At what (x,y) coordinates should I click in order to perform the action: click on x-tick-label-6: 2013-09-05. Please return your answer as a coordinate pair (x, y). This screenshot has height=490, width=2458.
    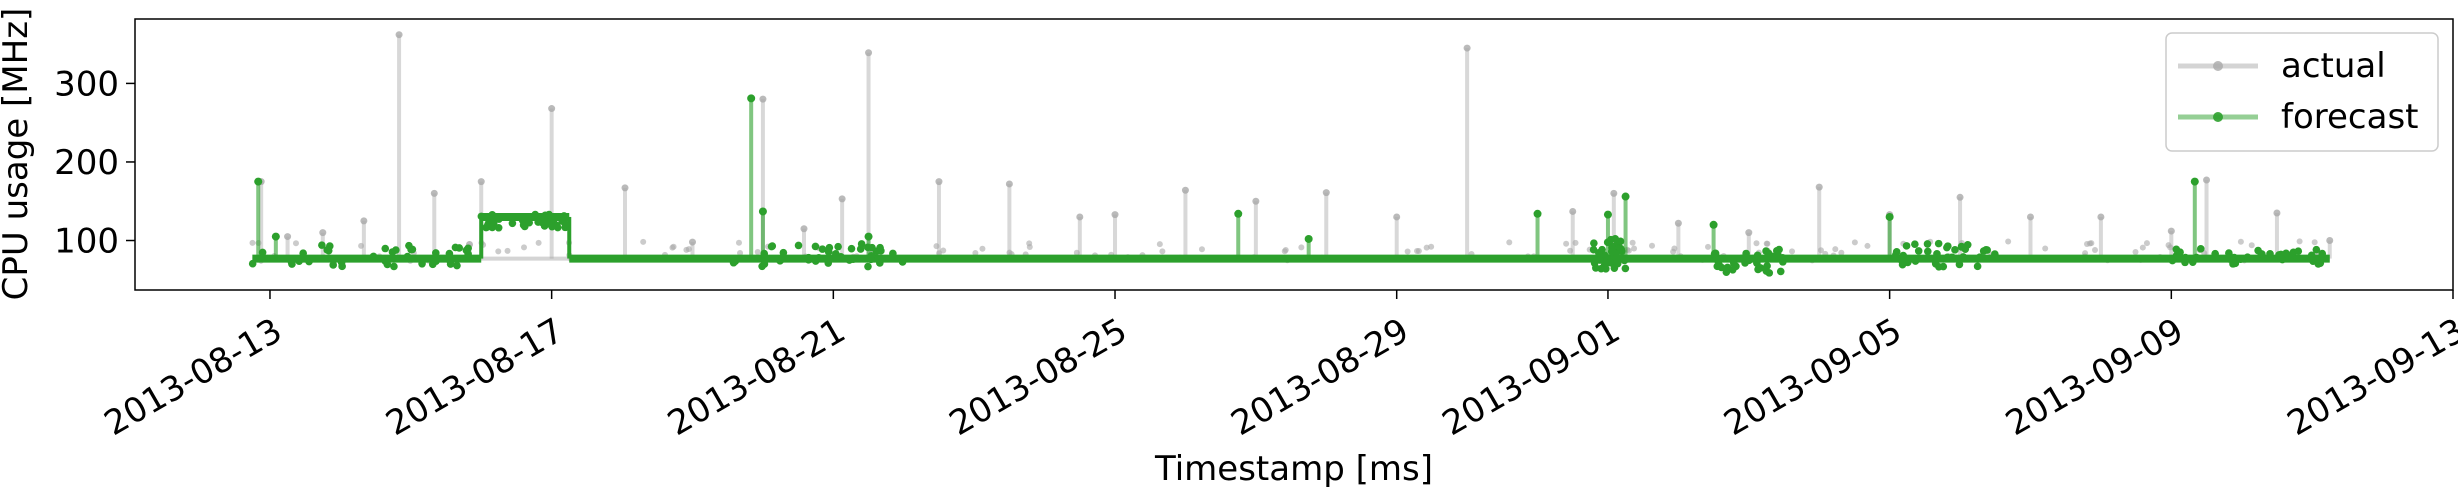
    Looking at the image, I should click on (1812, 377).